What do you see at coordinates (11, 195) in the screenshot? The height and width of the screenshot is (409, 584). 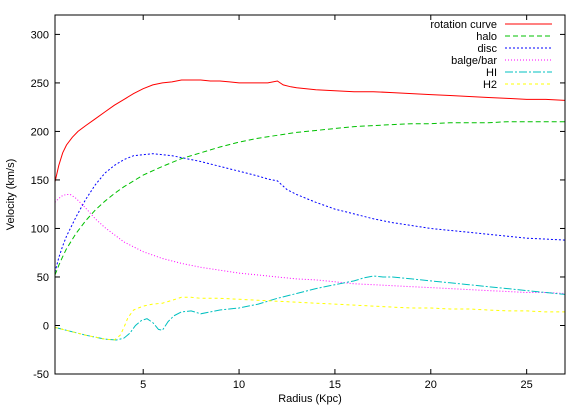 I see `y-axis-label: Velocity (km/s)` at bounding box center [11, 195].